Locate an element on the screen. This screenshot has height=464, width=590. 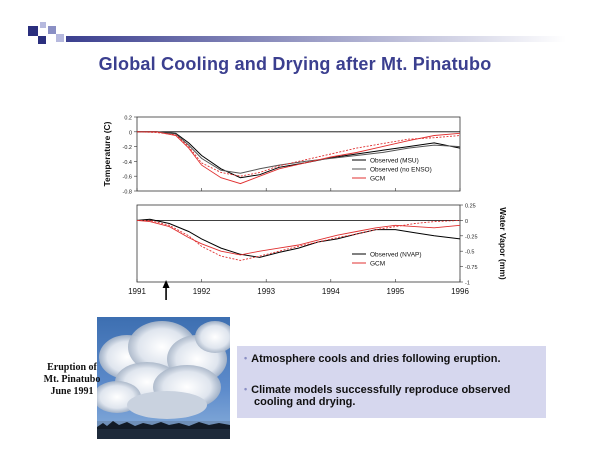
ground is located at coordinates (163, 433).